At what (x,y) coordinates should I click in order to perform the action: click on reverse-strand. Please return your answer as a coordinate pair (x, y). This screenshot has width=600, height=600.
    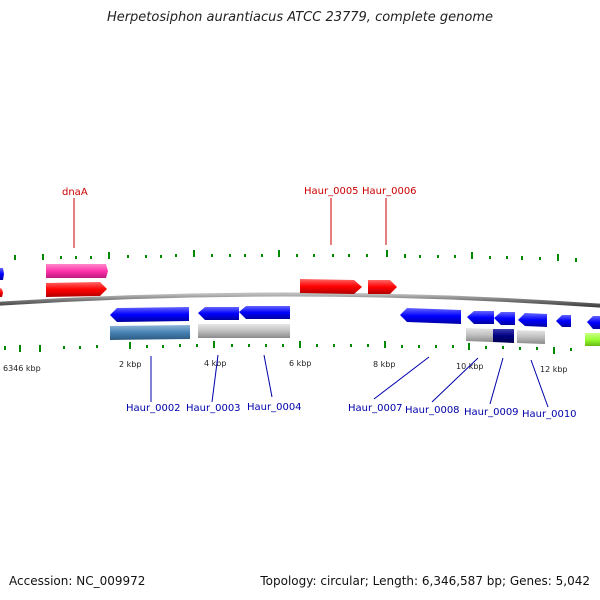
    Looking at the image, I should click on (355, 326).